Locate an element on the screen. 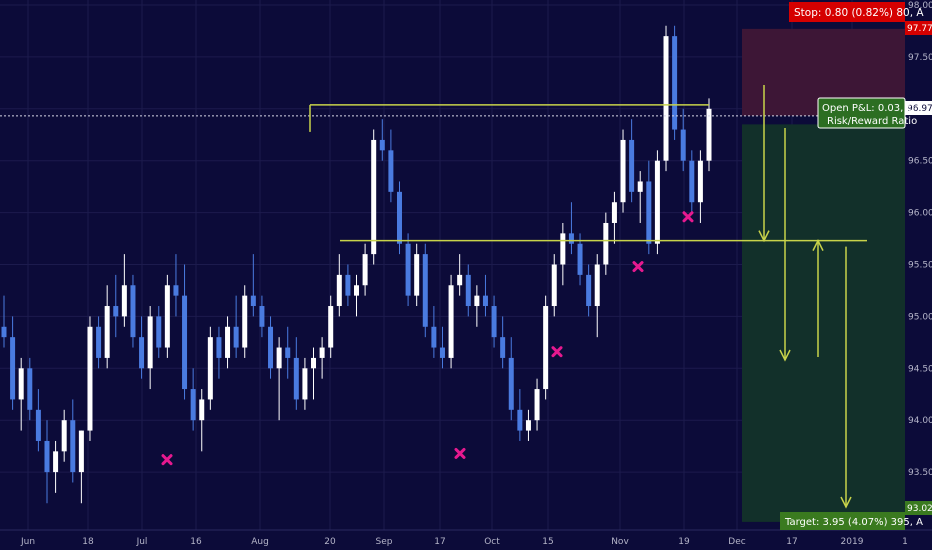  time-tick-label: Aug is located at coordinates (260, 542).